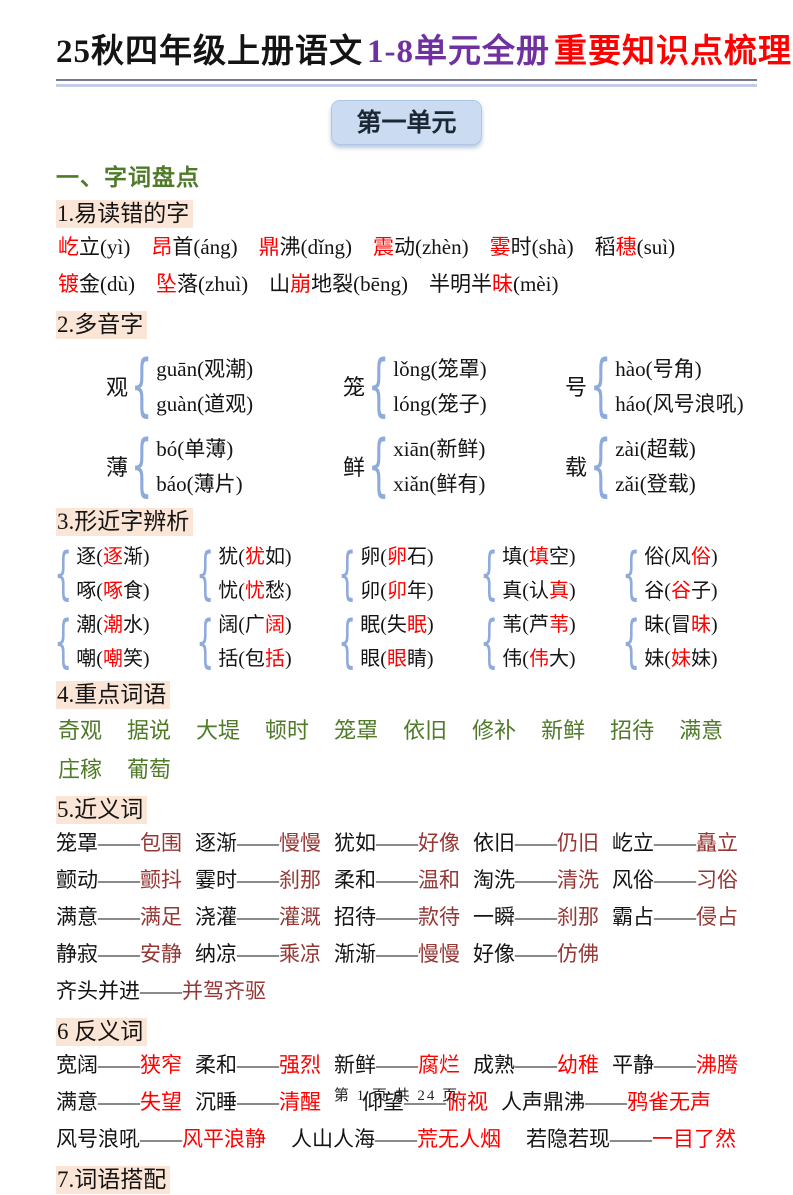 The height and width of the screenshot is (1195, 793). What do you see at coordinates (199, 466) in the screenshot?
I see `polyphonic-readings: bó(单薄) báo(薄片)` at bounding box center [199, 466].